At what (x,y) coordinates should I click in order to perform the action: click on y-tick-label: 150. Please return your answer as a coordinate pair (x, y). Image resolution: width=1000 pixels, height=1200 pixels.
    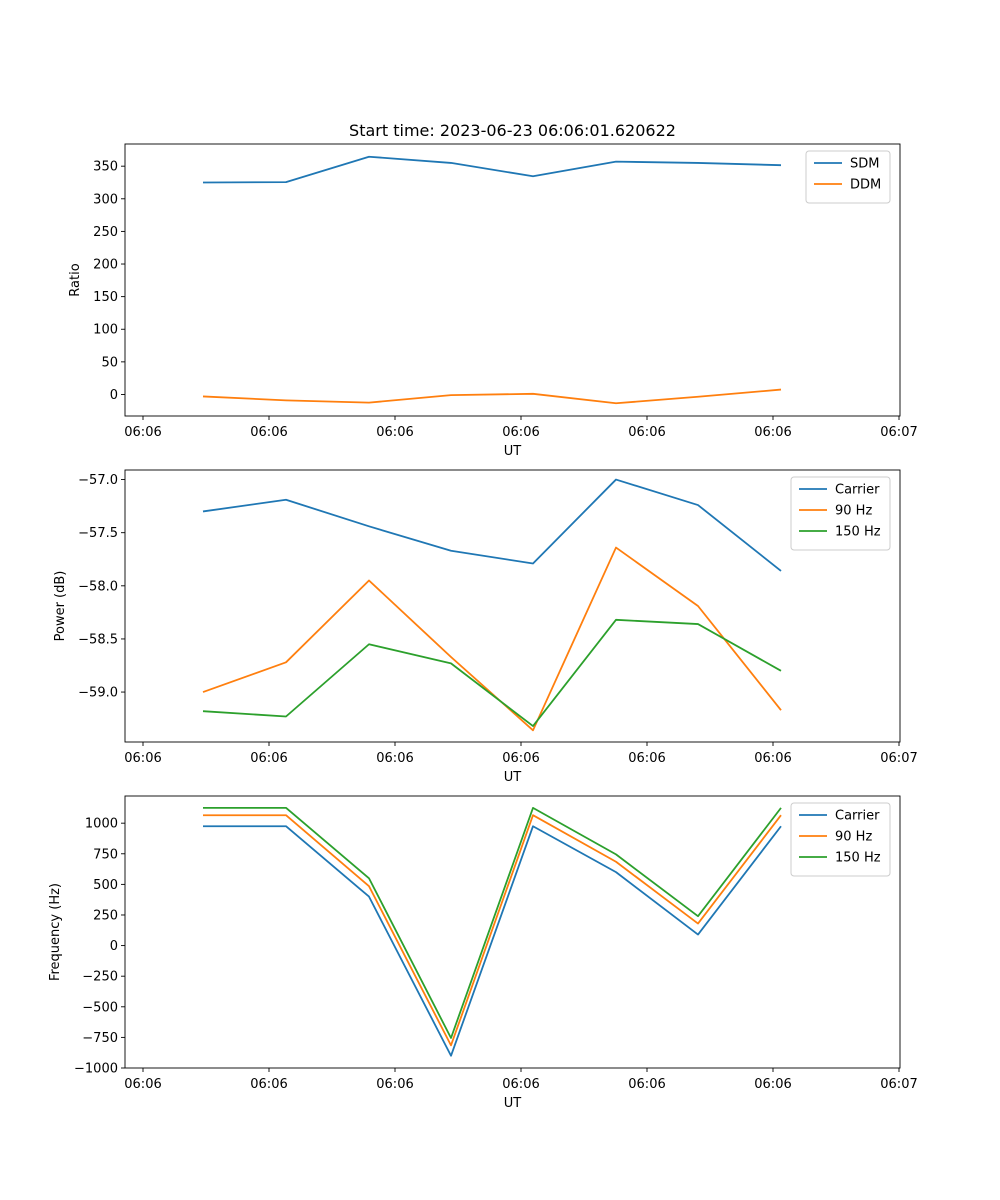
    Looking at the image, I should click on (105, 297).